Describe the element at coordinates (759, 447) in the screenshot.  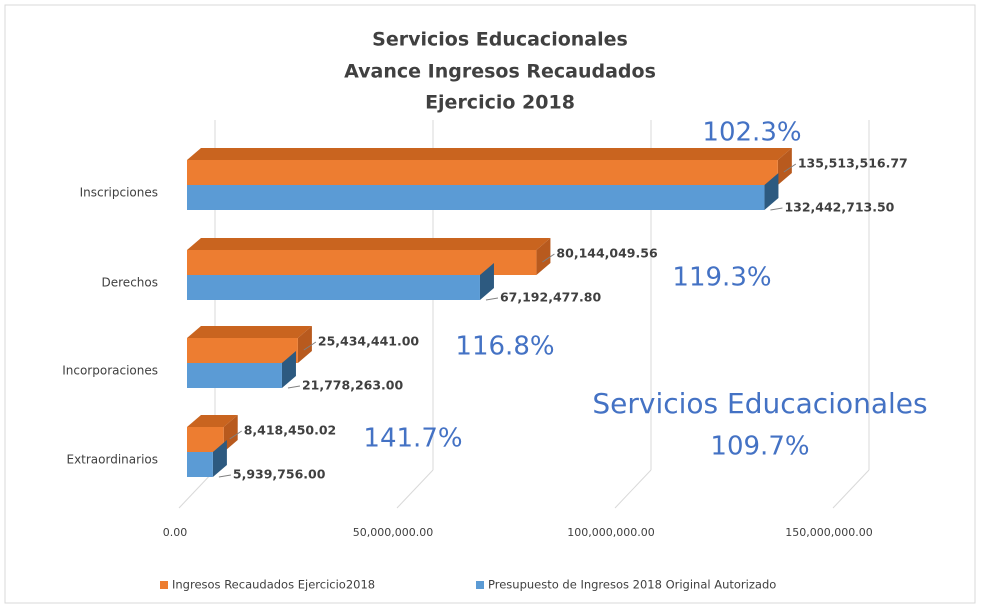
I see `annotation: 109.7%` at that location.